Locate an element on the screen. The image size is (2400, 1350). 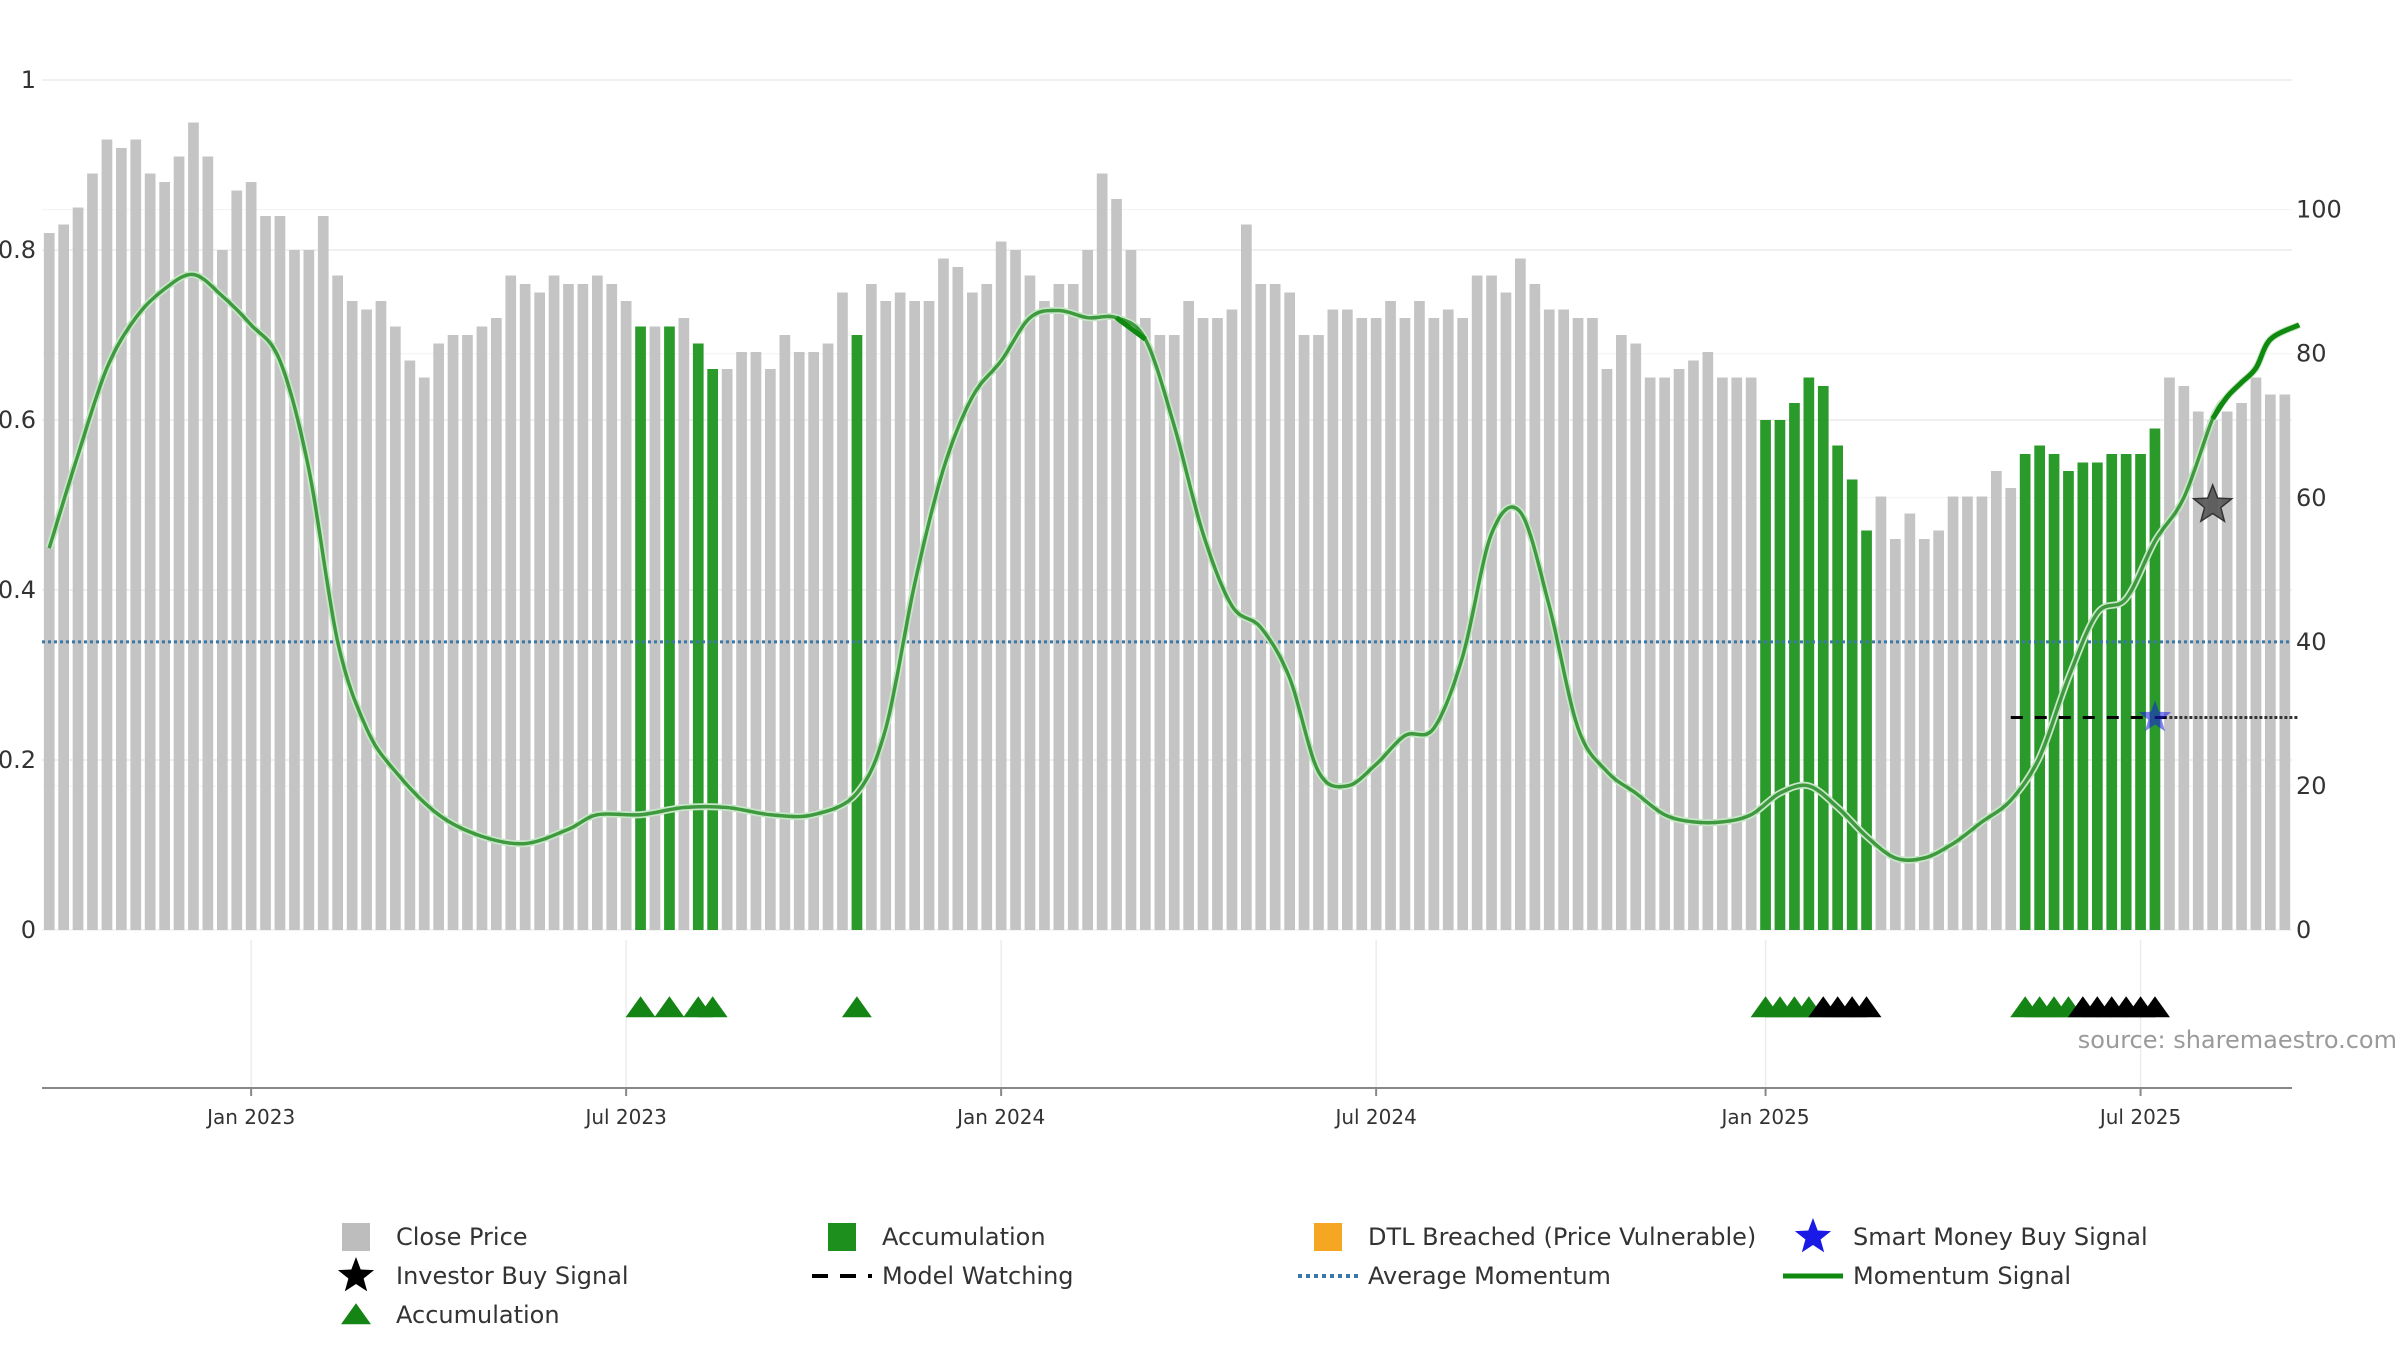
legend-label: Average Momentum is located at coordinates (1489, 1276).